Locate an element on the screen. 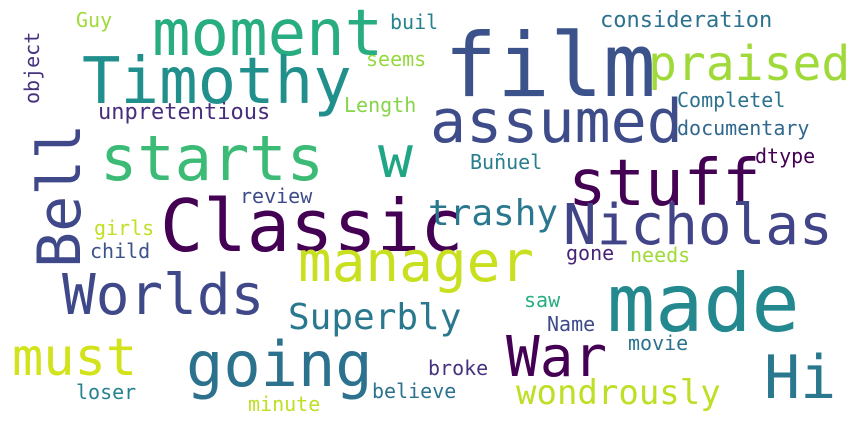  word: Name is located at coordinates (571, 324).